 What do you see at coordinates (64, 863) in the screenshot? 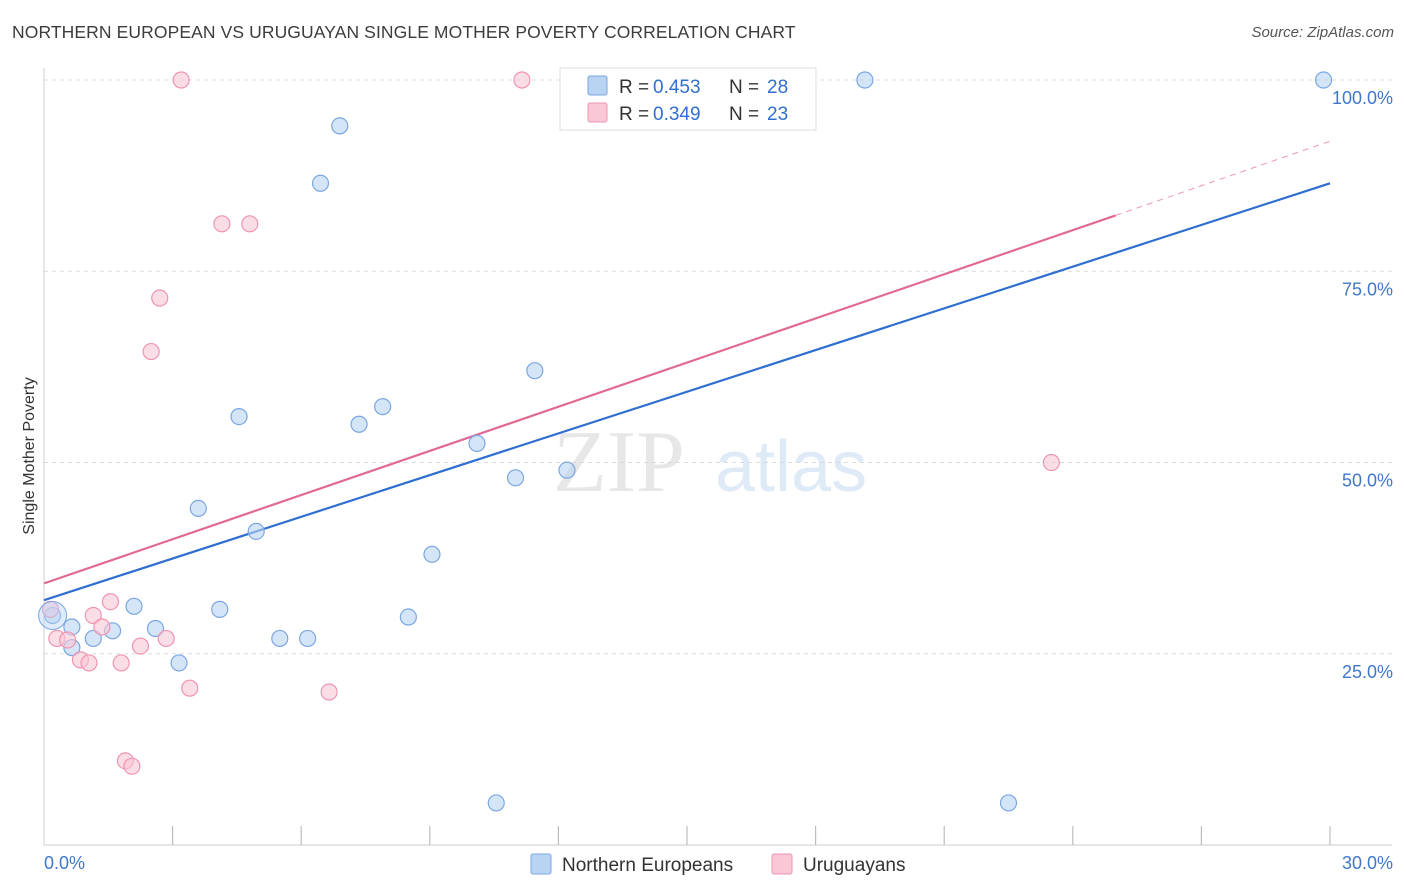
I see `x-tick-label: 0.0%` at bounding box center [64, 863].